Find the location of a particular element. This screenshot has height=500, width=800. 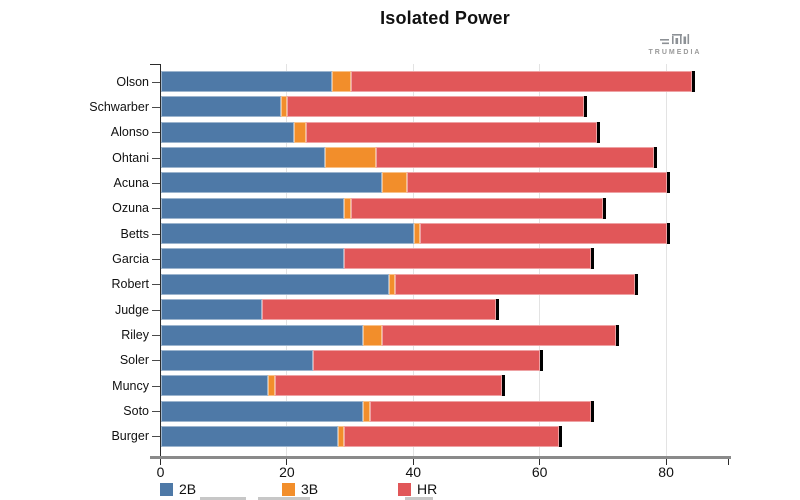

bar-row-betts is located at coordinates (415, 234).